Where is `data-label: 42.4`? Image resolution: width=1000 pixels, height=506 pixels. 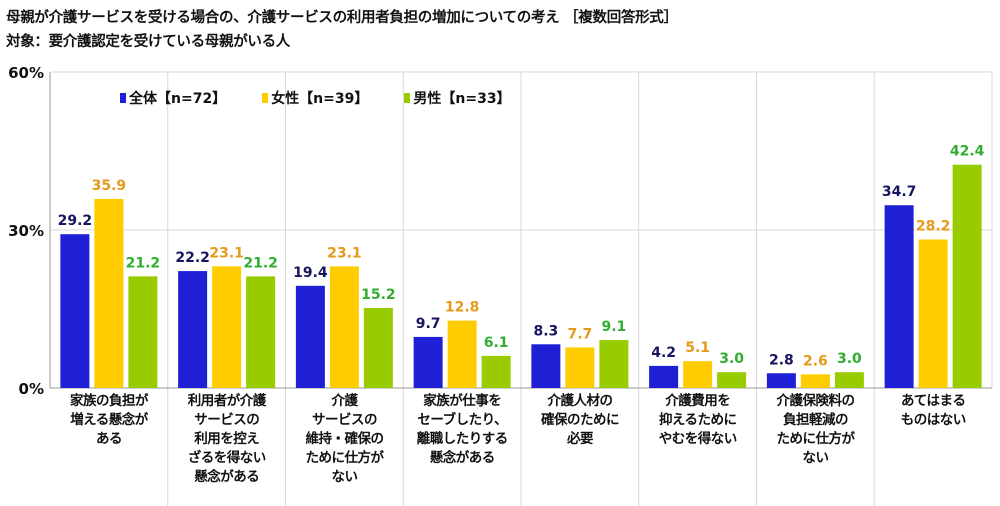
data-label: 42.4 is located at coordinates (967, 152).